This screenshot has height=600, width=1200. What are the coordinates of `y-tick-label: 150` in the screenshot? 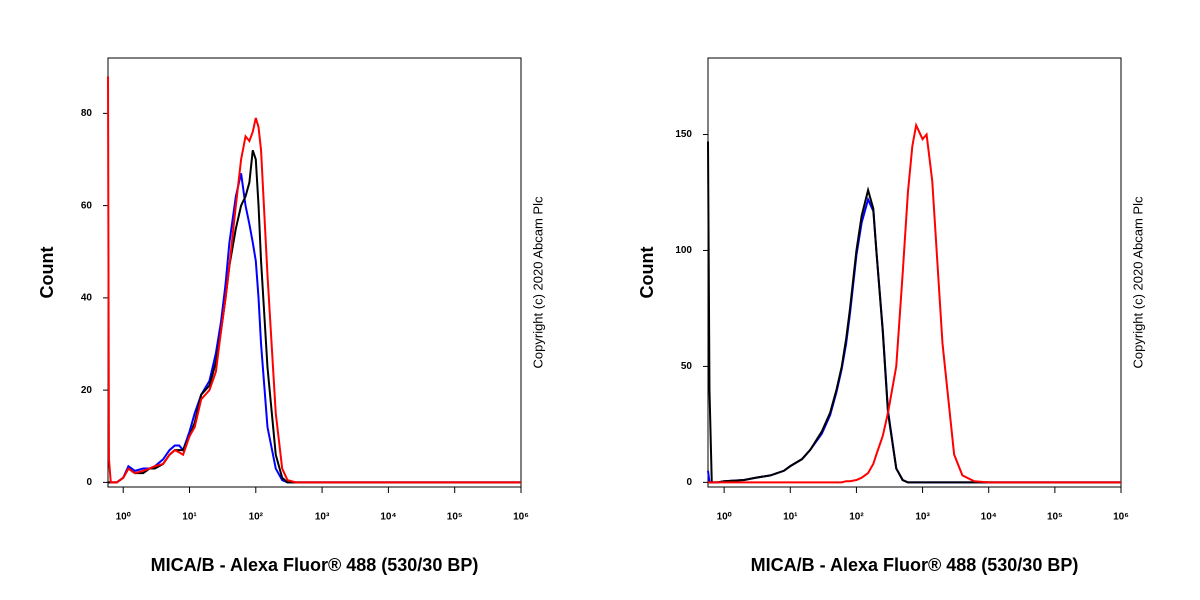 It's located at (683, 134).